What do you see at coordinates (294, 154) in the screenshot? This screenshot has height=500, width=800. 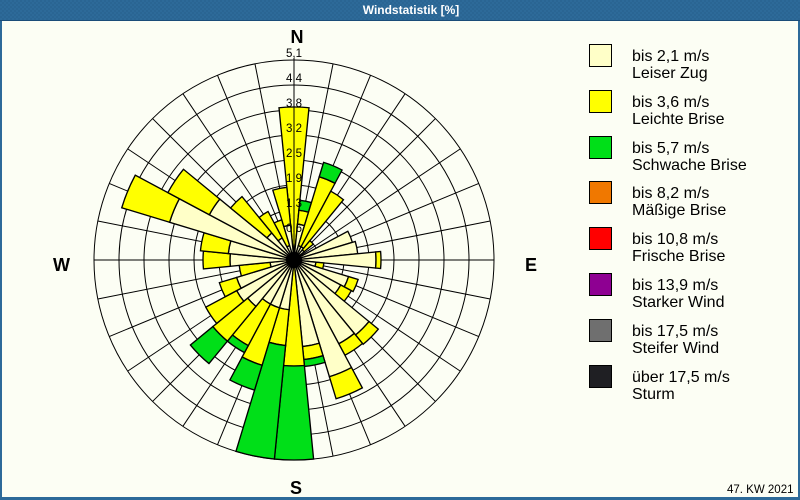 I see `svg-text: 2,5` at bounding box center [294, 154].